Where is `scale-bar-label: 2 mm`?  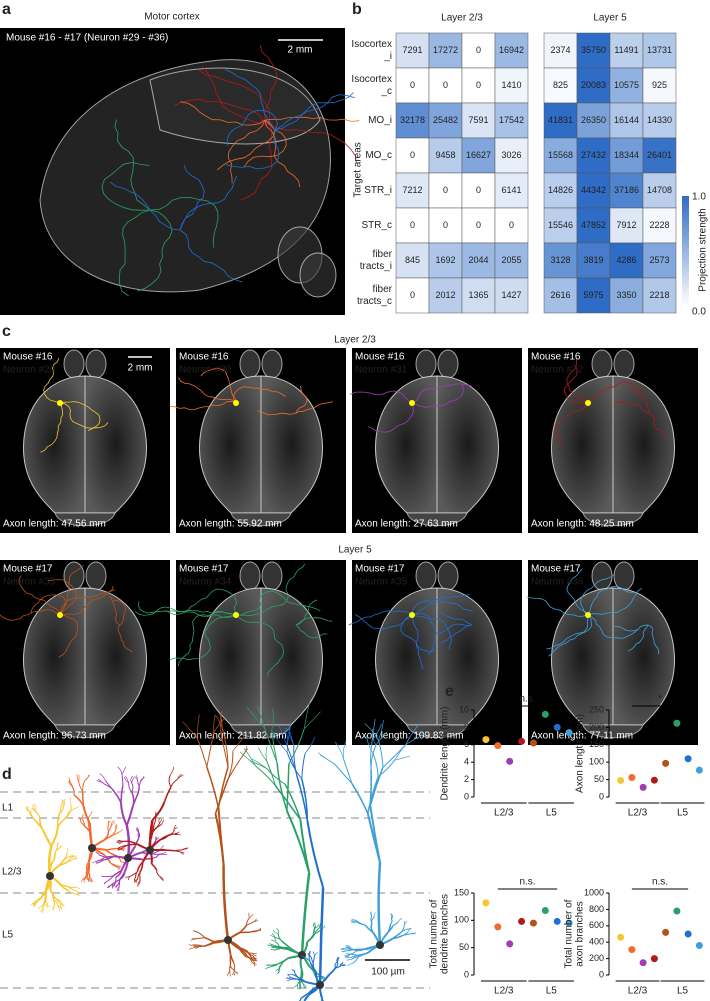
scale-bar-label: 2 mm is located at coordinates (300, 50).